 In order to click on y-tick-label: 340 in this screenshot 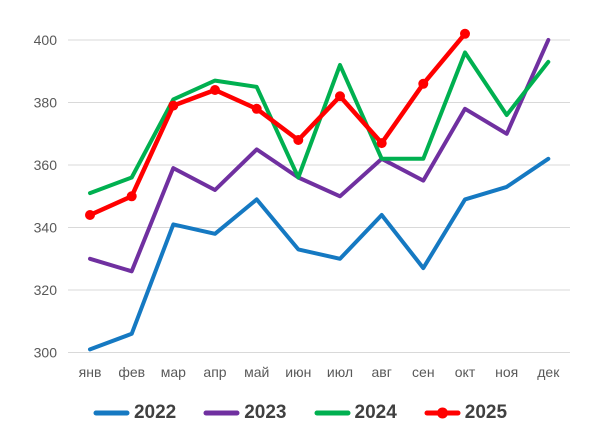, I will do `click(46, 228)`.